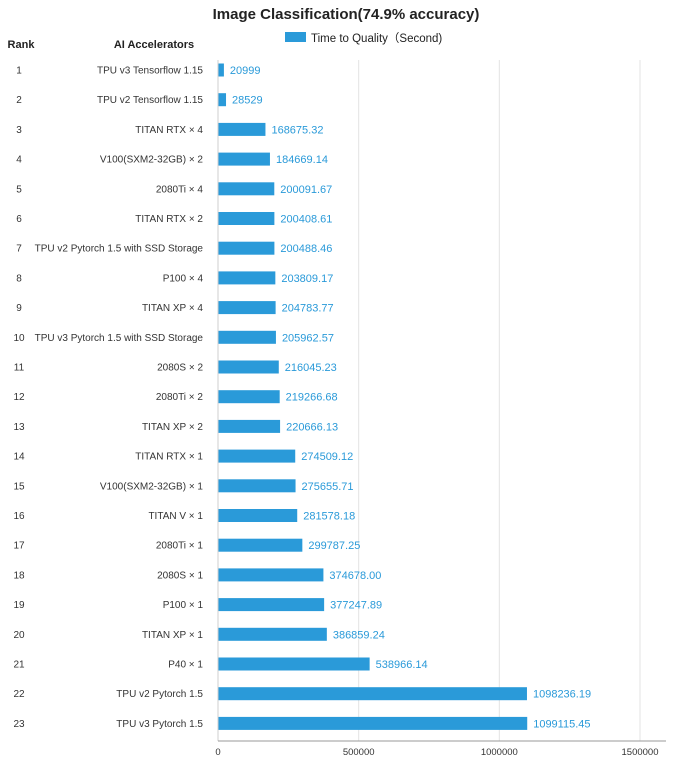  Describe the element at coordinates (22, 45) in the screenshot. I see `rank-column-header: Rank` at that location.